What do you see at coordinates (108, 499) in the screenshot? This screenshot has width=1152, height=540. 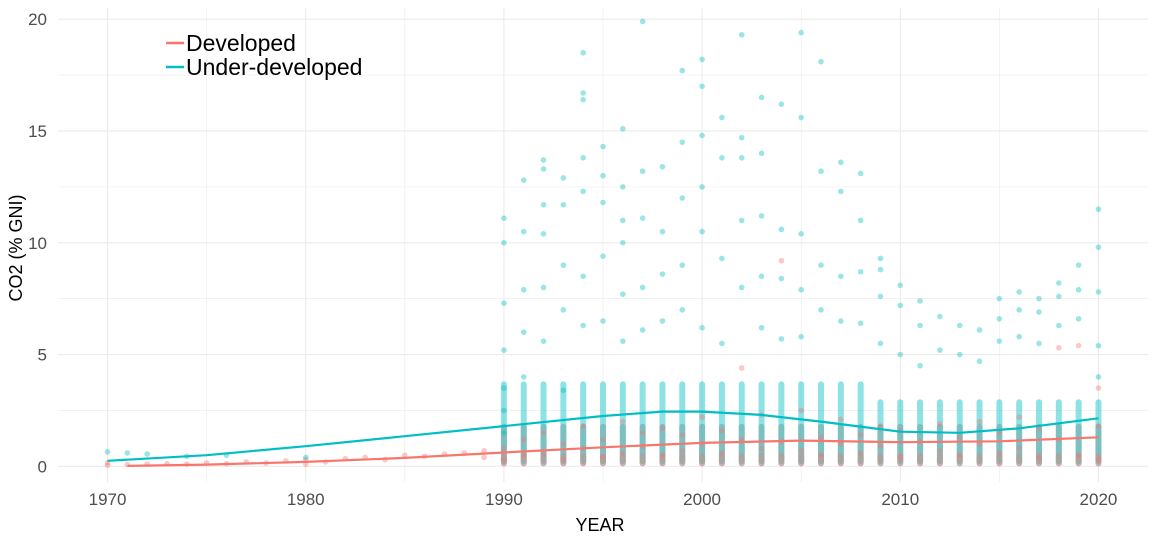 I see `x-tick-label: 1970` at bounding box center [108, 499].